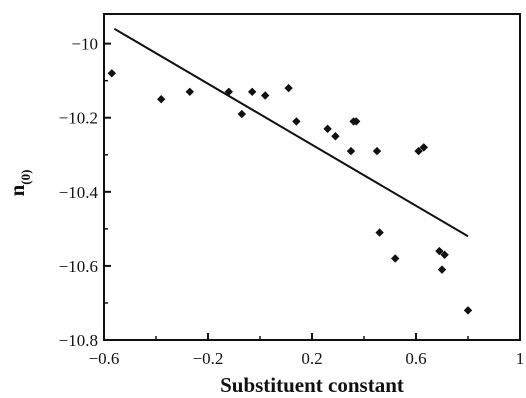  I want to click on y-tick-label: −10.4, so click(79, 192).